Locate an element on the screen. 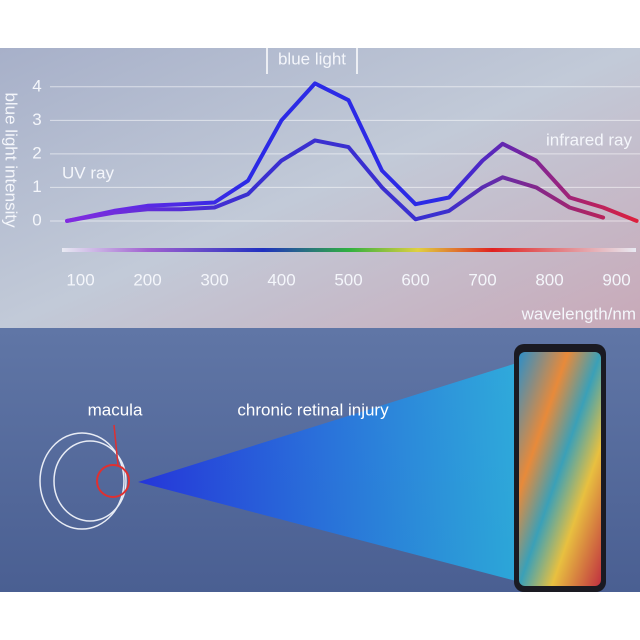 This screenshot has height=640, width=640. diagram-label: chronic retinal injury is located at coordinates (313, 409).